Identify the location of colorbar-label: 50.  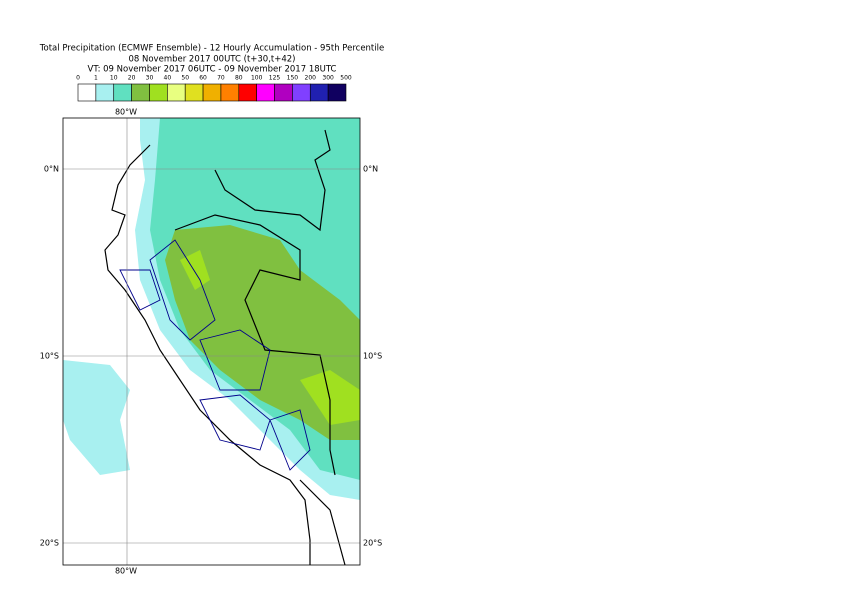
(185, 78).